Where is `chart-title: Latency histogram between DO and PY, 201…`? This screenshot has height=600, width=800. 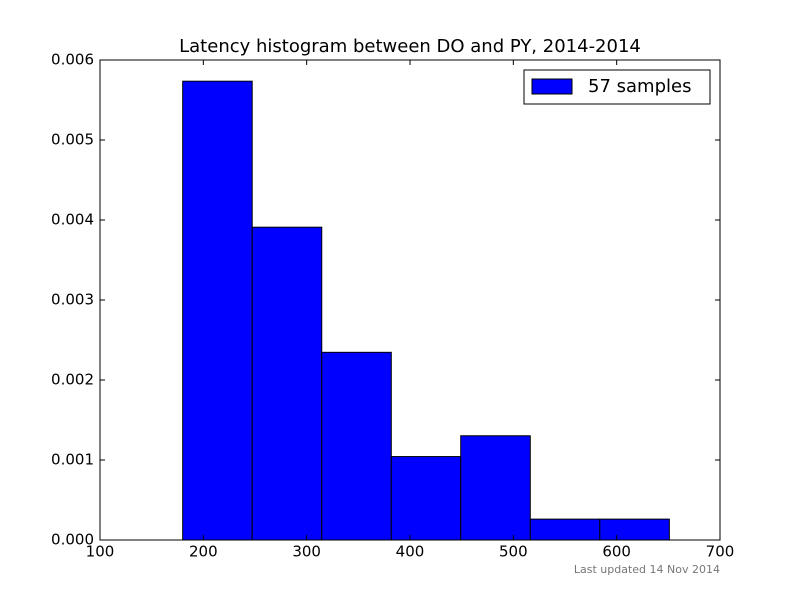 chart-title: Latency histogram between DO and PY, 201… is located at coordinates (410, 46).